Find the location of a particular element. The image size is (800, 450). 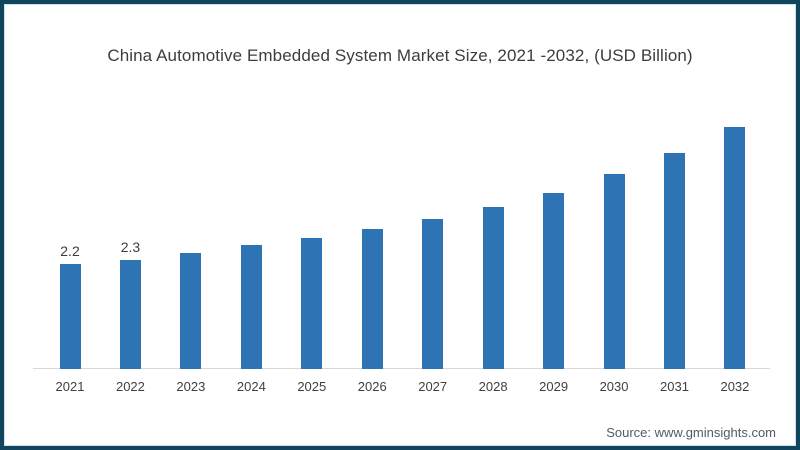

x-tick-label-2031: 2031 is located at coordinates (674, 386).